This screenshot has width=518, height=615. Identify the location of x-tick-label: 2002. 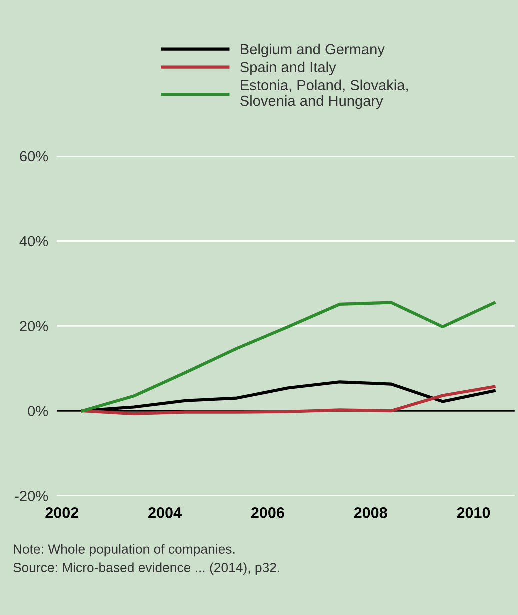
(62, 513).